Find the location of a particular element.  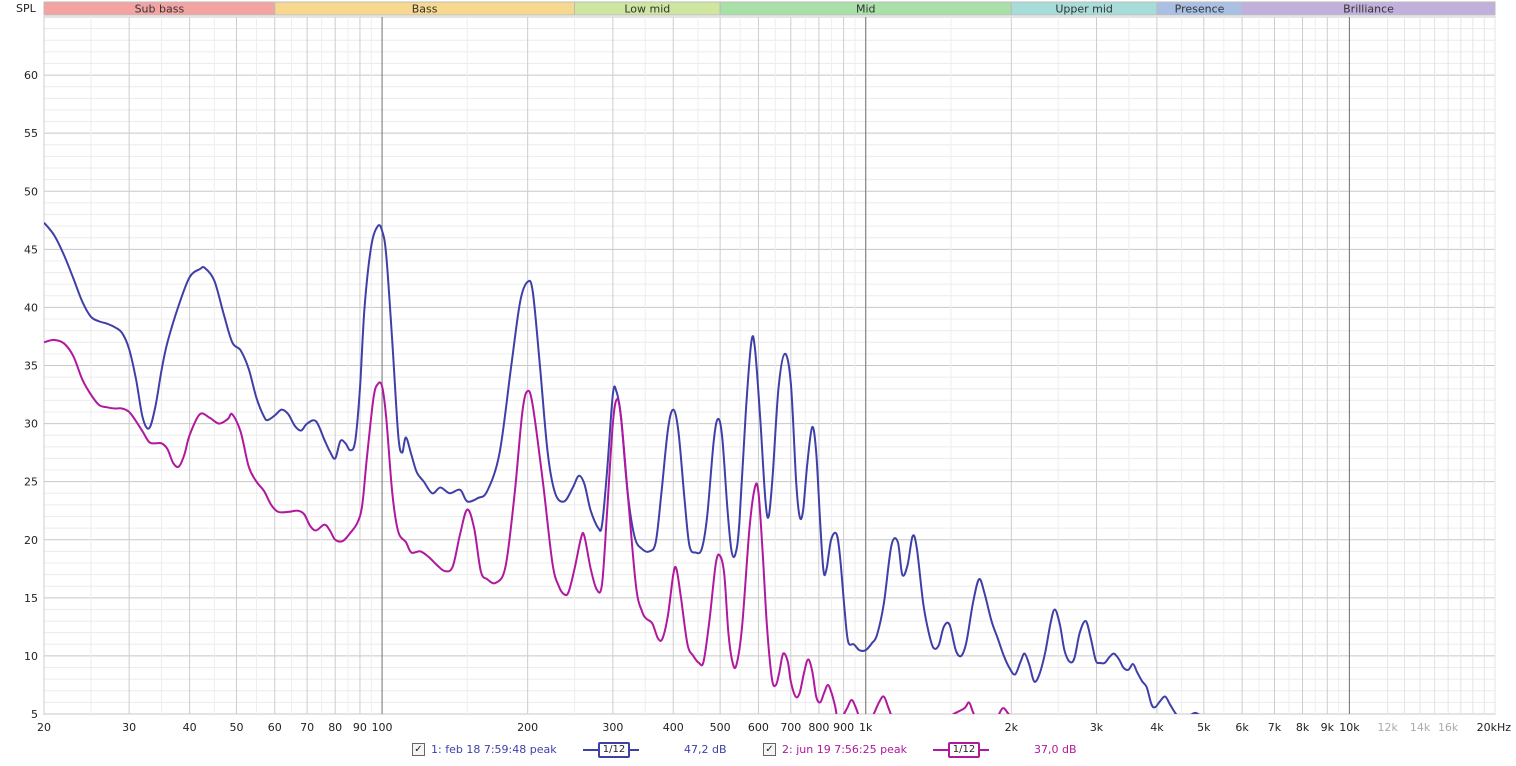

x-tick-label: 50 is located at coordinates (236, 727).